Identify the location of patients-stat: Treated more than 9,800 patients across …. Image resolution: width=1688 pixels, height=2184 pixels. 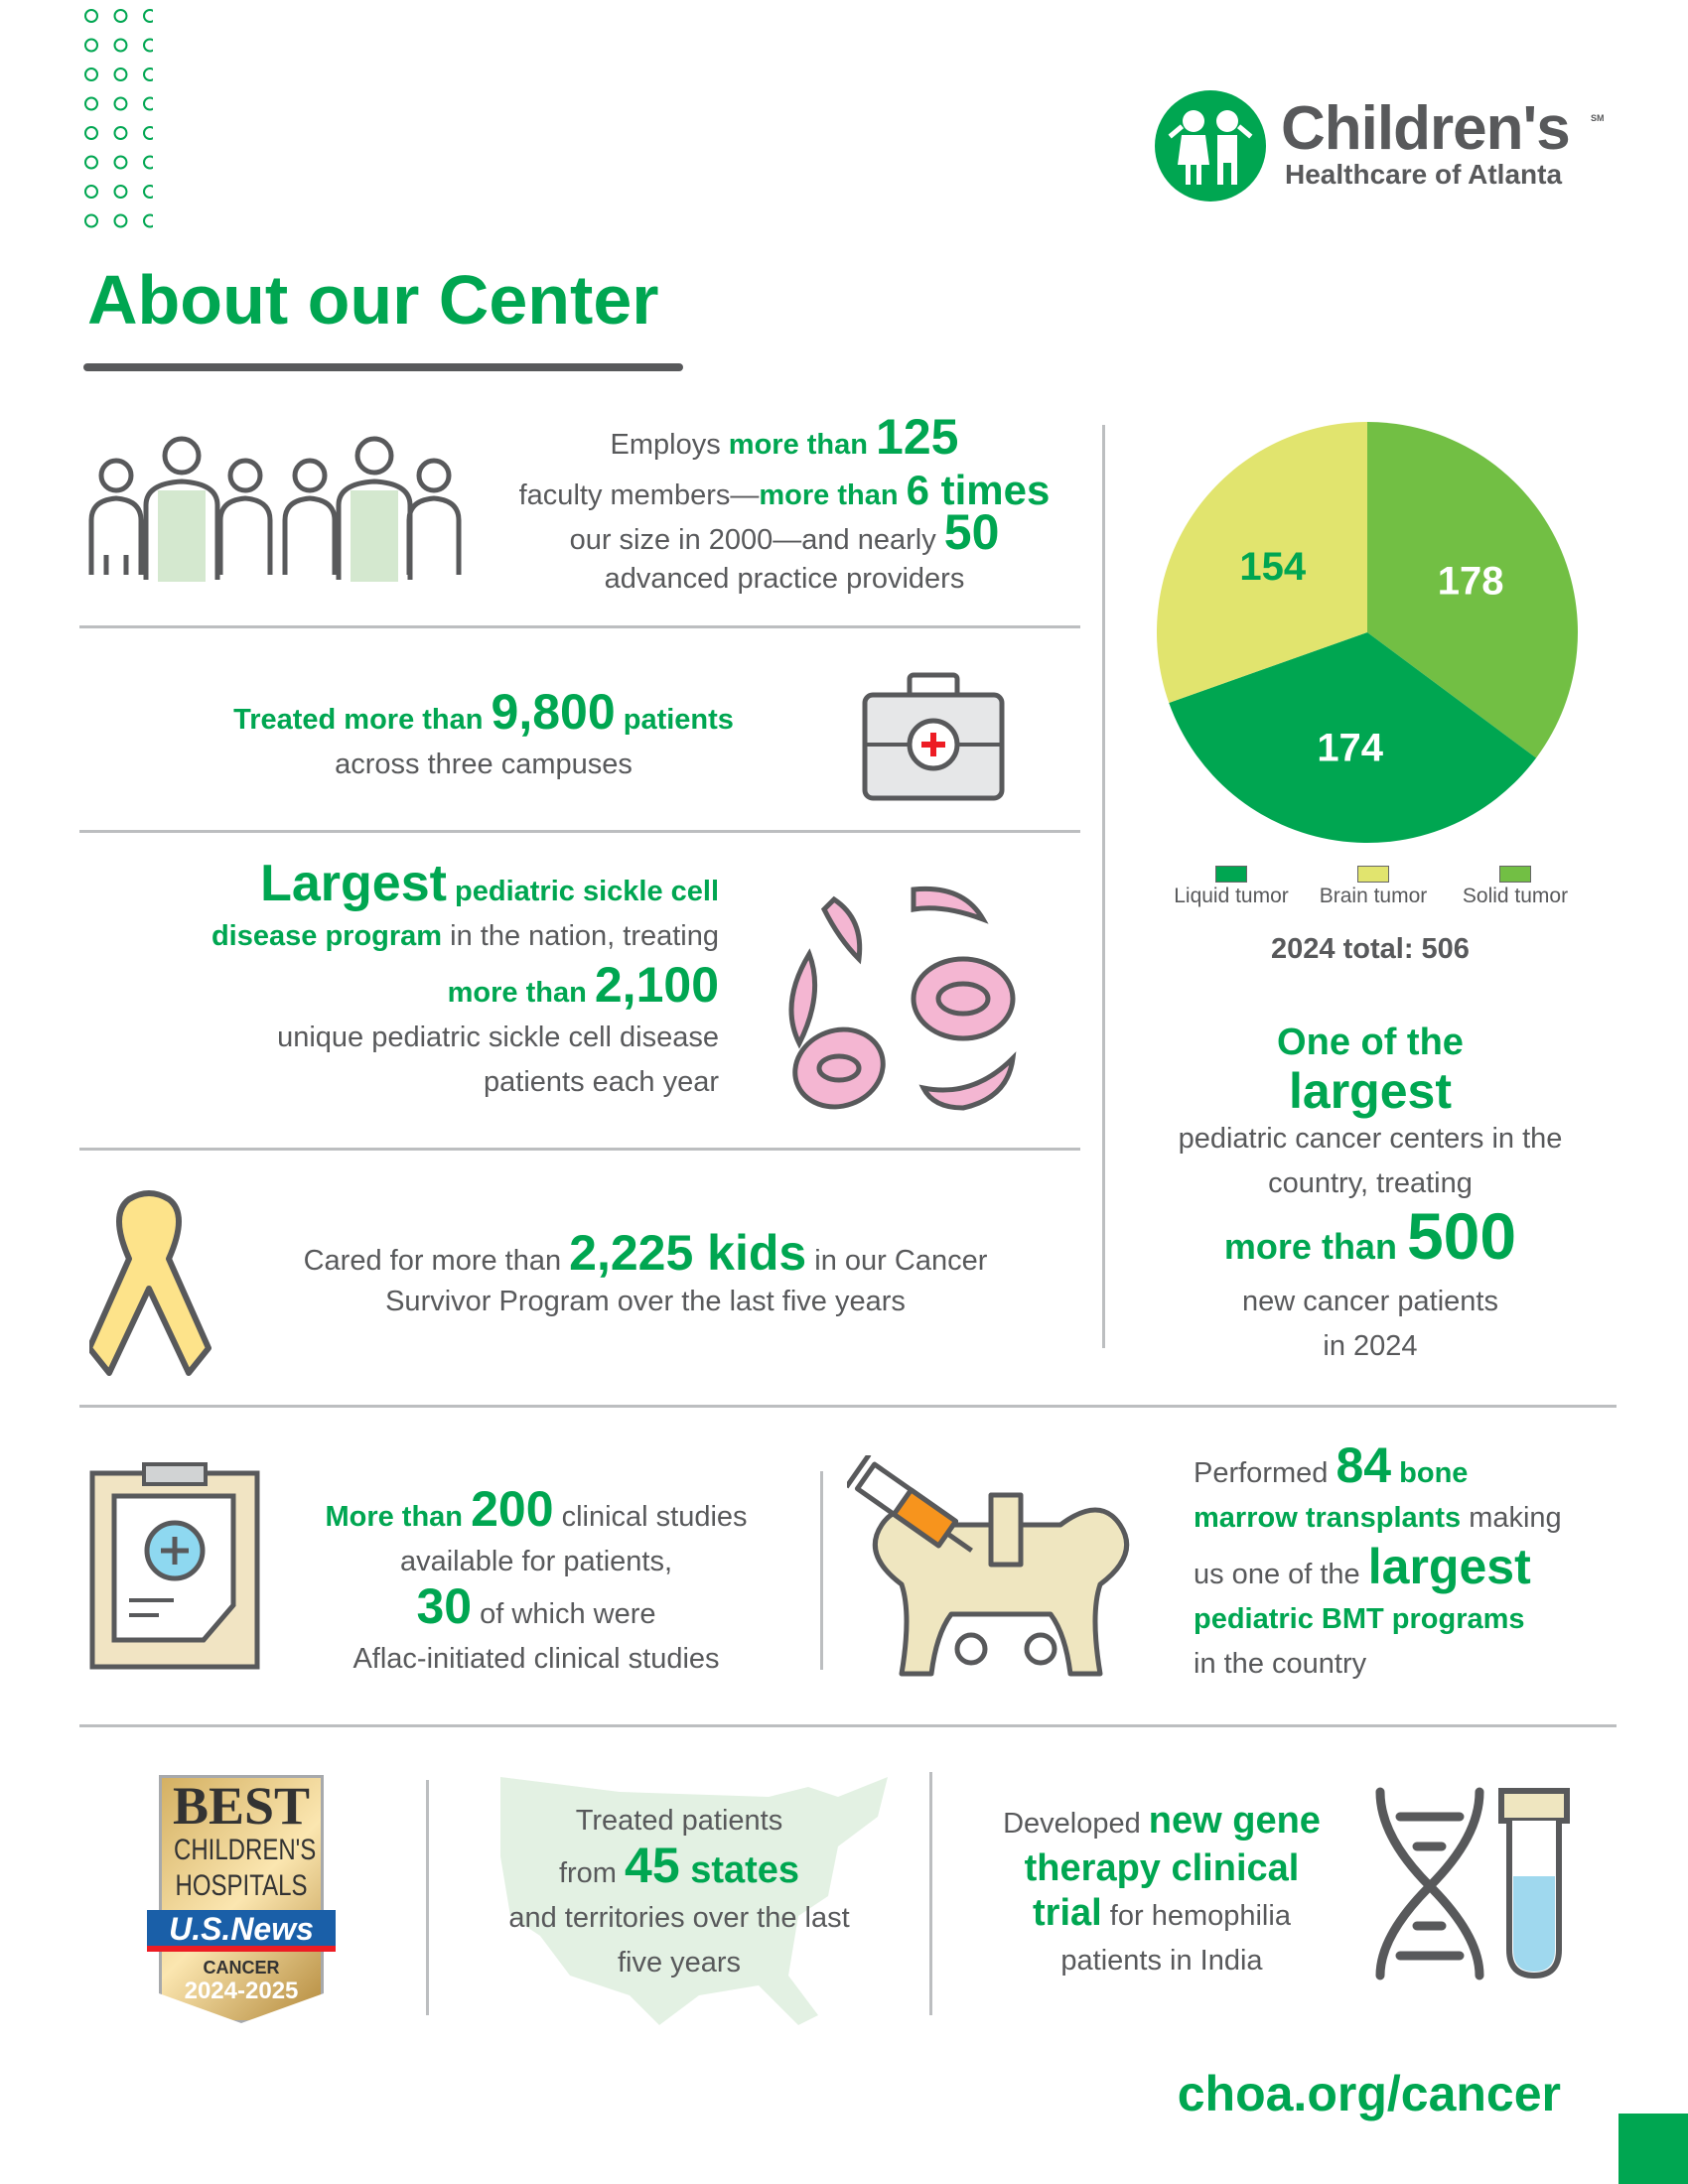
(483, 737).